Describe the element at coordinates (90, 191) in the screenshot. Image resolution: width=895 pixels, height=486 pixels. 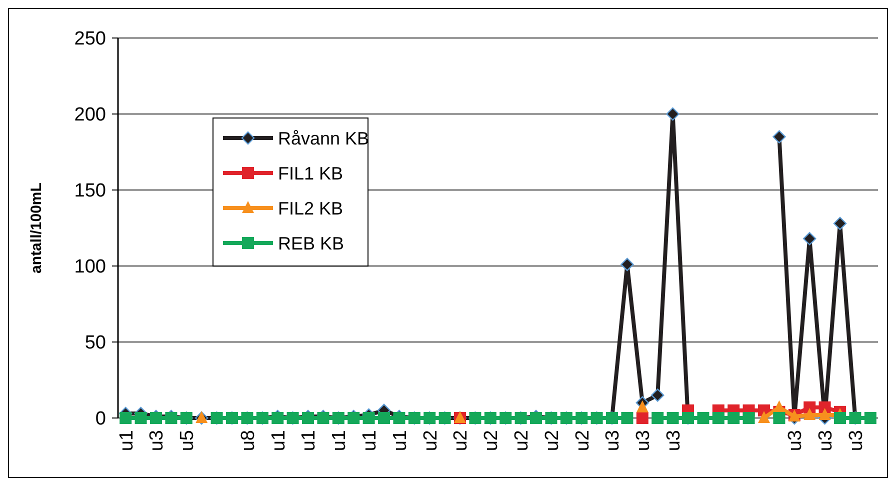
I see `y-tick-label: 150` at that location.